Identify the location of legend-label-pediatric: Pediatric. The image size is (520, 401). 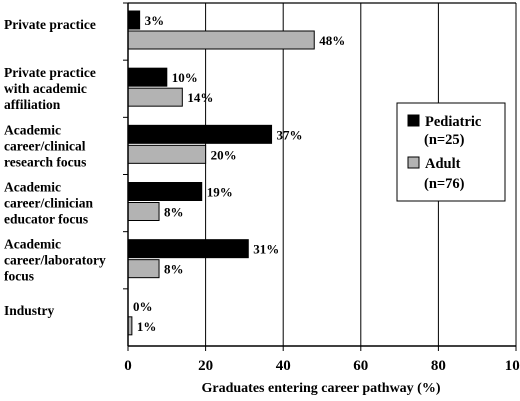
(453, 122).